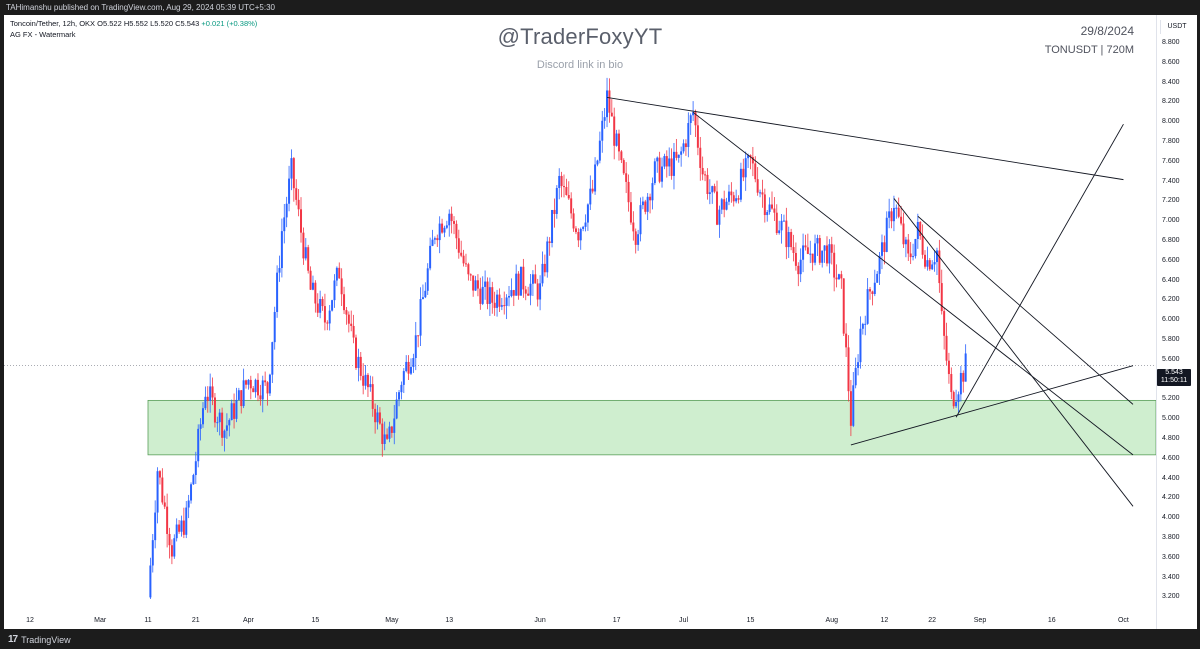 The width and height of the screenshot is (1200, 649). Describe the element at coordinates (148, 620) in the screenshot. I see `time-tick-label: 11` at that location.